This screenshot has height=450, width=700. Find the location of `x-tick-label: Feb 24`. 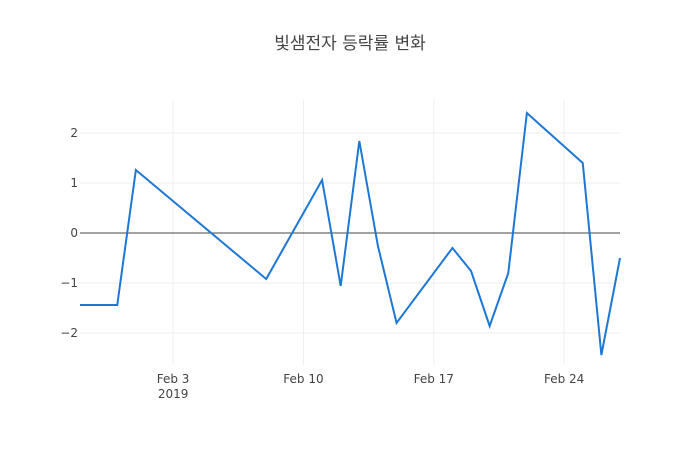

x-tick-label: Feb 24 is located at coordinates (564, 379).